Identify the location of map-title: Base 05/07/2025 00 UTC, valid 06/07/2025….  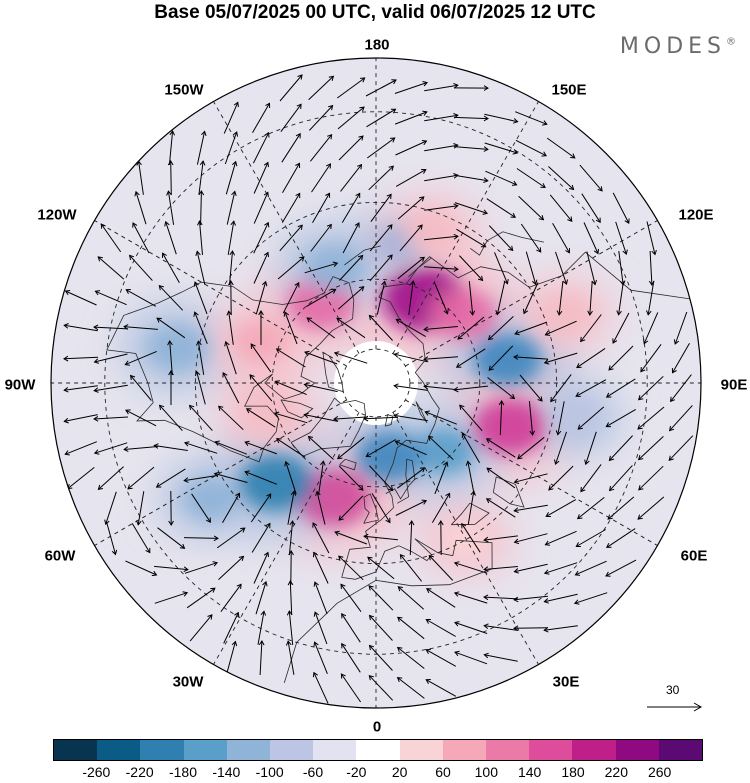
(375, 12).